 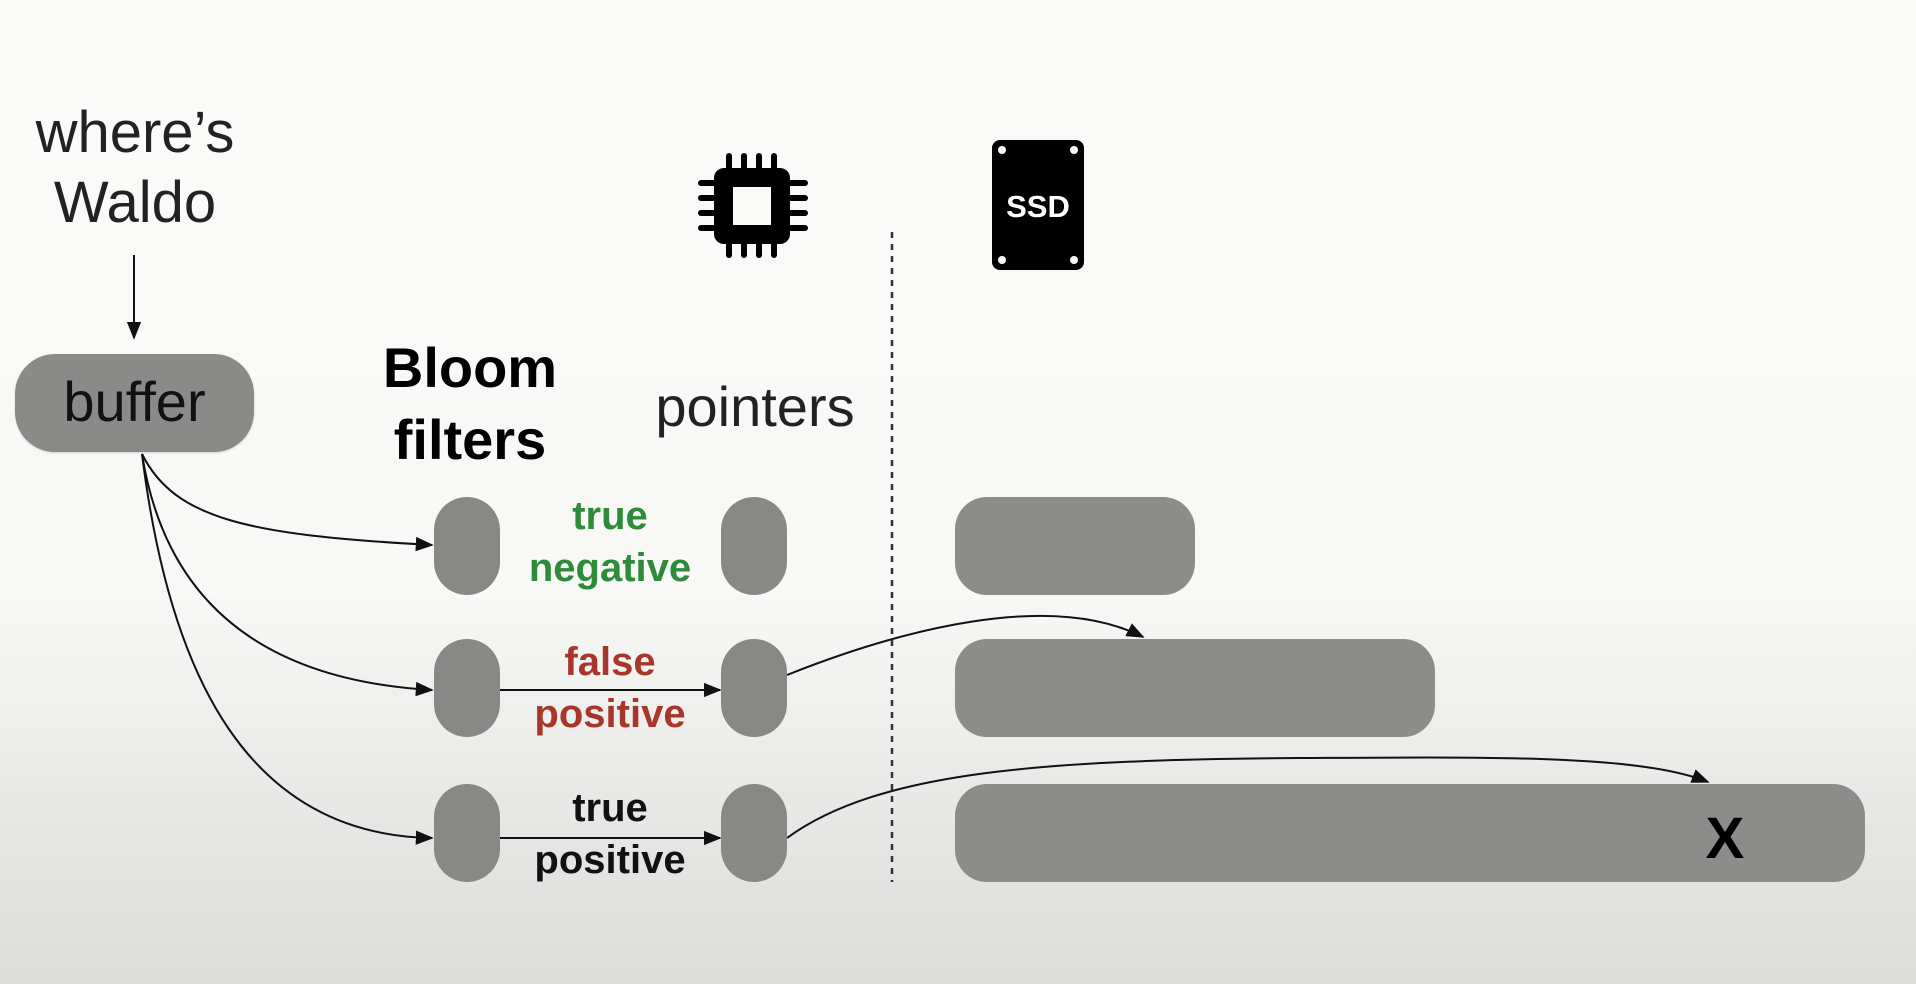 I want to click on buffer-to-filter-1-arrow, so click(x=287, y=502).